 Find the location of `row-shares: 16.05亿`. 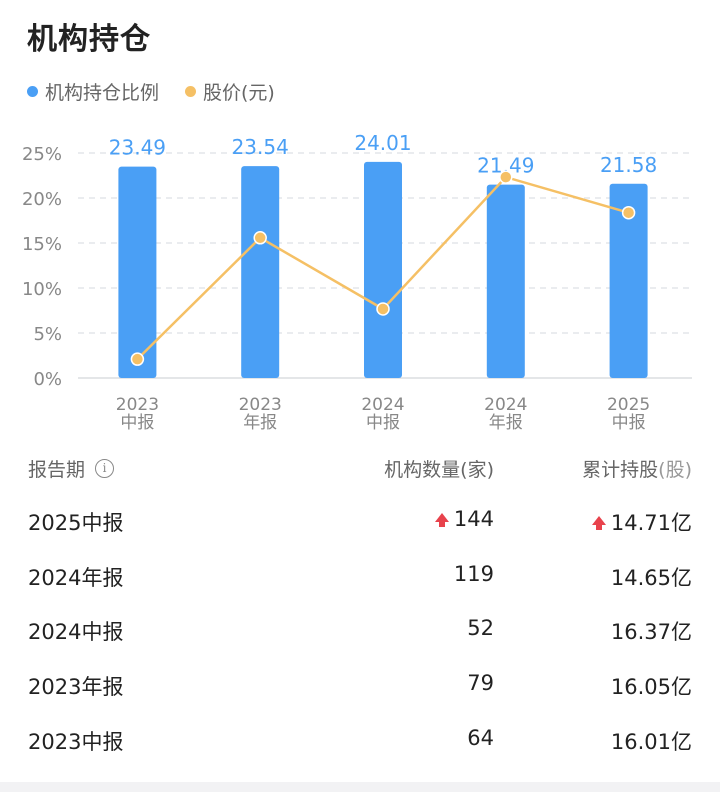

row-shares: 16.05亿 is located at coordinates (651, 686).